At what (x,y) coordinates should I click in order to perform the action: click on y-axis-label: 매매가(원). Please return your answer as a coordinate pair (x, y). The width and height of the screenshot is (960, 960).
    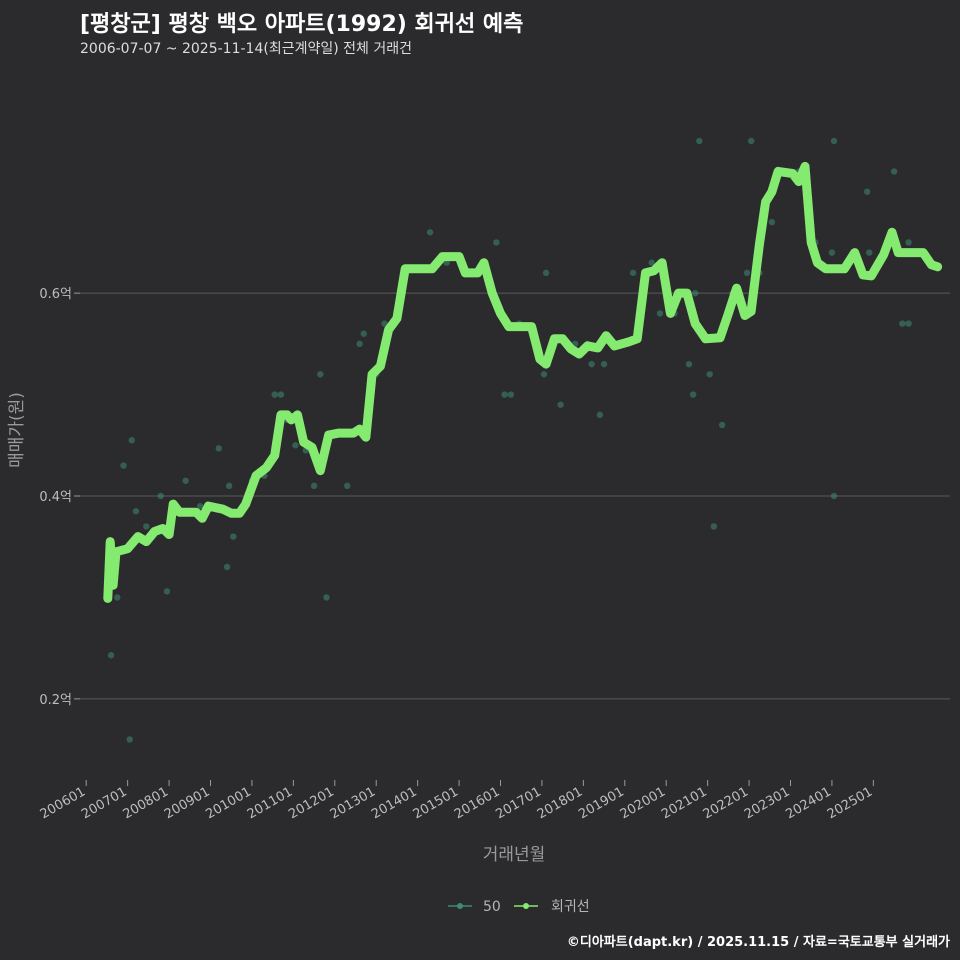
    Looking at the image, I should click on (17, 430).